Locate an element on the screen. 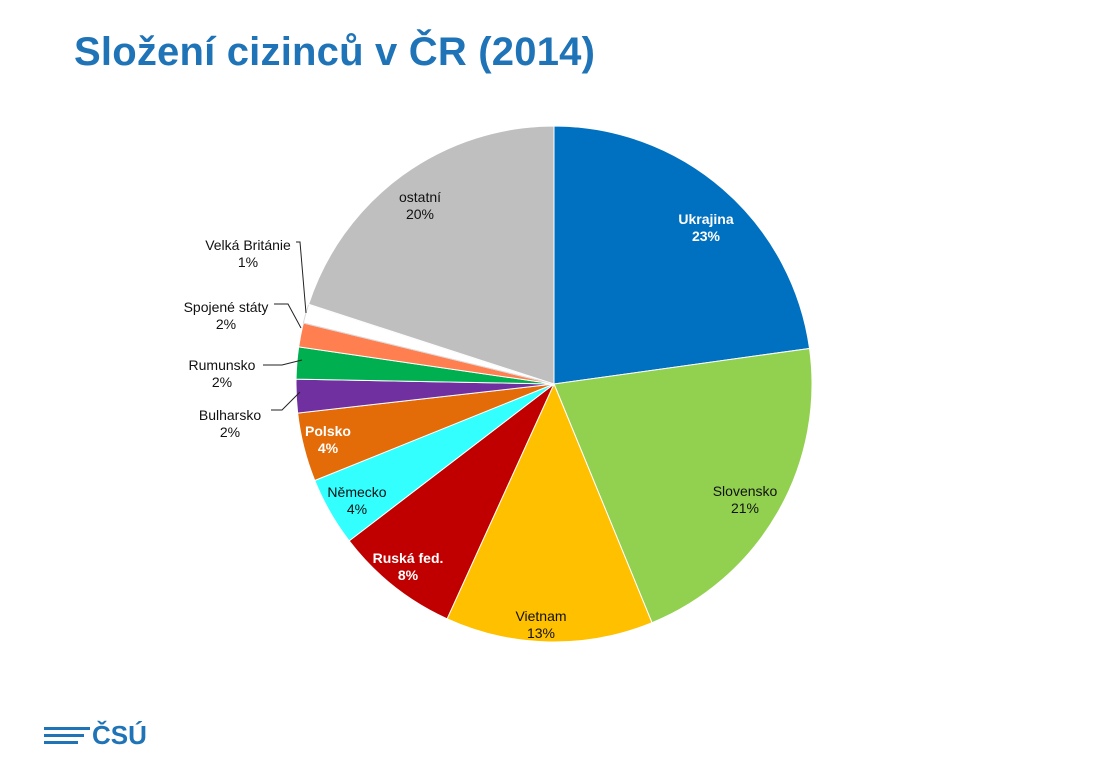 This screenshot has width=1119, height=779. slice-label-rumunsko: Rumunsko 2% is located at coordinates (222, 373).